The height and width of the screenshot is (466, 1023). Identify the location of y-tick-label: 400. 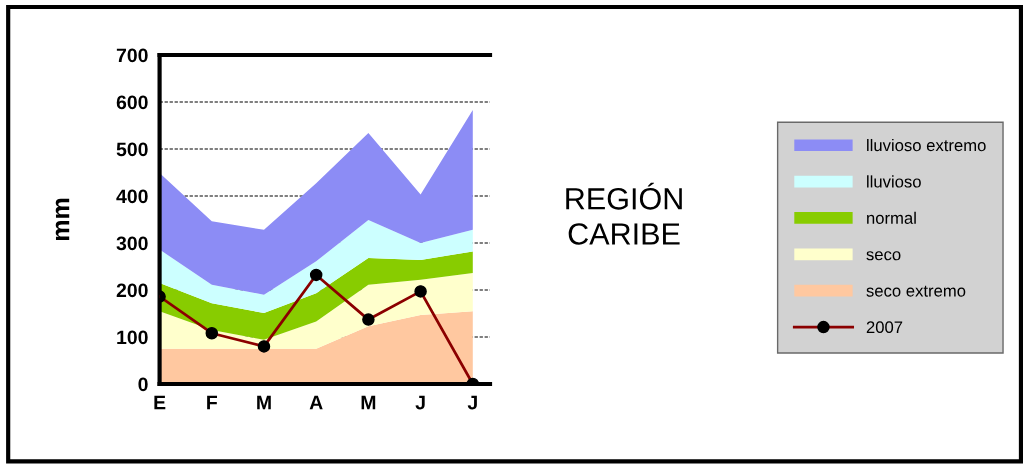
(132, 196).